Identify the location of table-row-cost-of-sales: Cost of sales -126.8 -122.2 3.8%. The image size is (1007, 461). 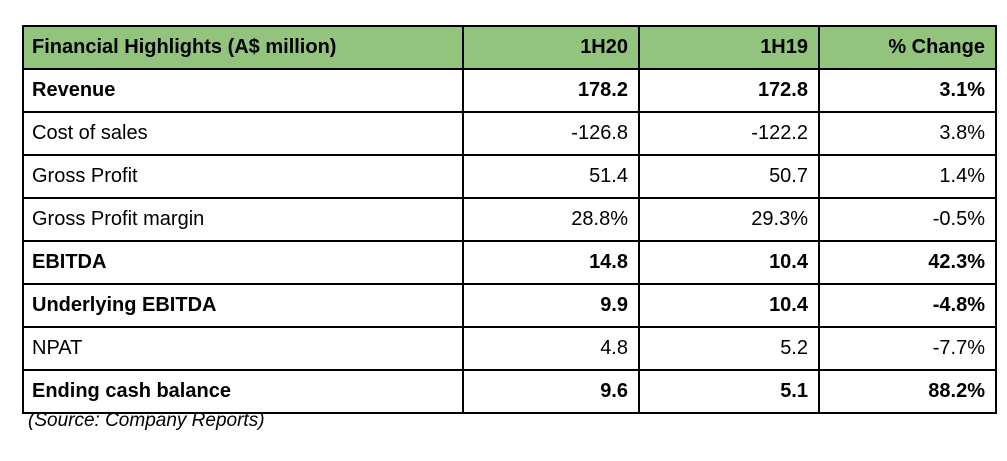
(509, 133).